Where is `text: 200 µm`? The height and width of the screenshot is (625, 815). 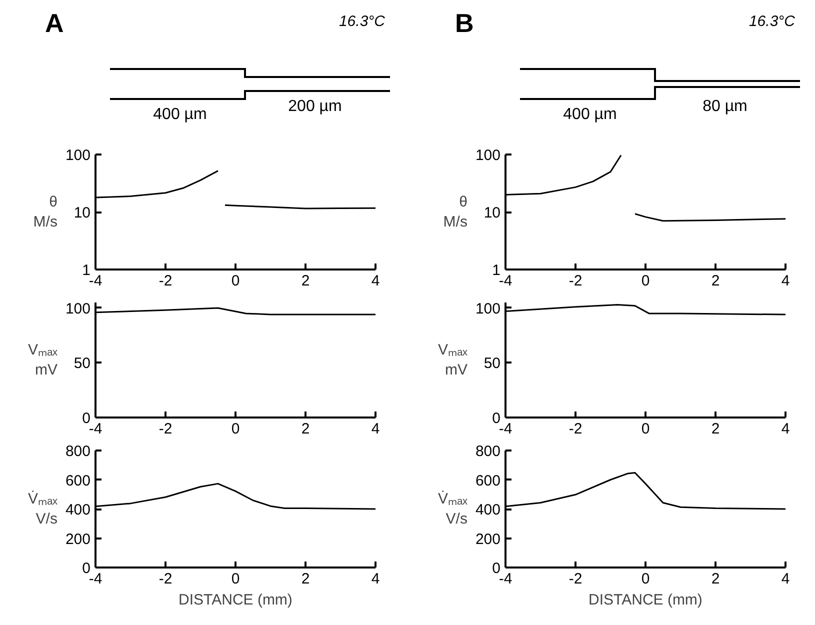
text: 200 µm is located at coordinates (315, 106).